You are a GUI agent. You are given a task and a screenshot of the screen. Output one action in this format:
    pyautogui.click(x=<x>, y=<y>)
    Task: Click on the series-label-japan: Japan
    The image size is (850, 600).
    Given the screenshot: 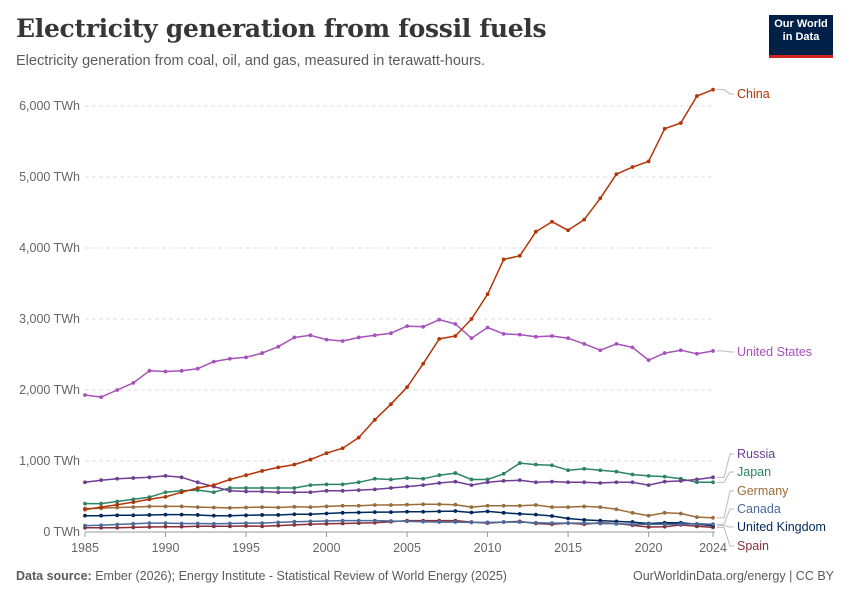 What is the action you would take?
    pyautogui.click(x=754, y=472)
    